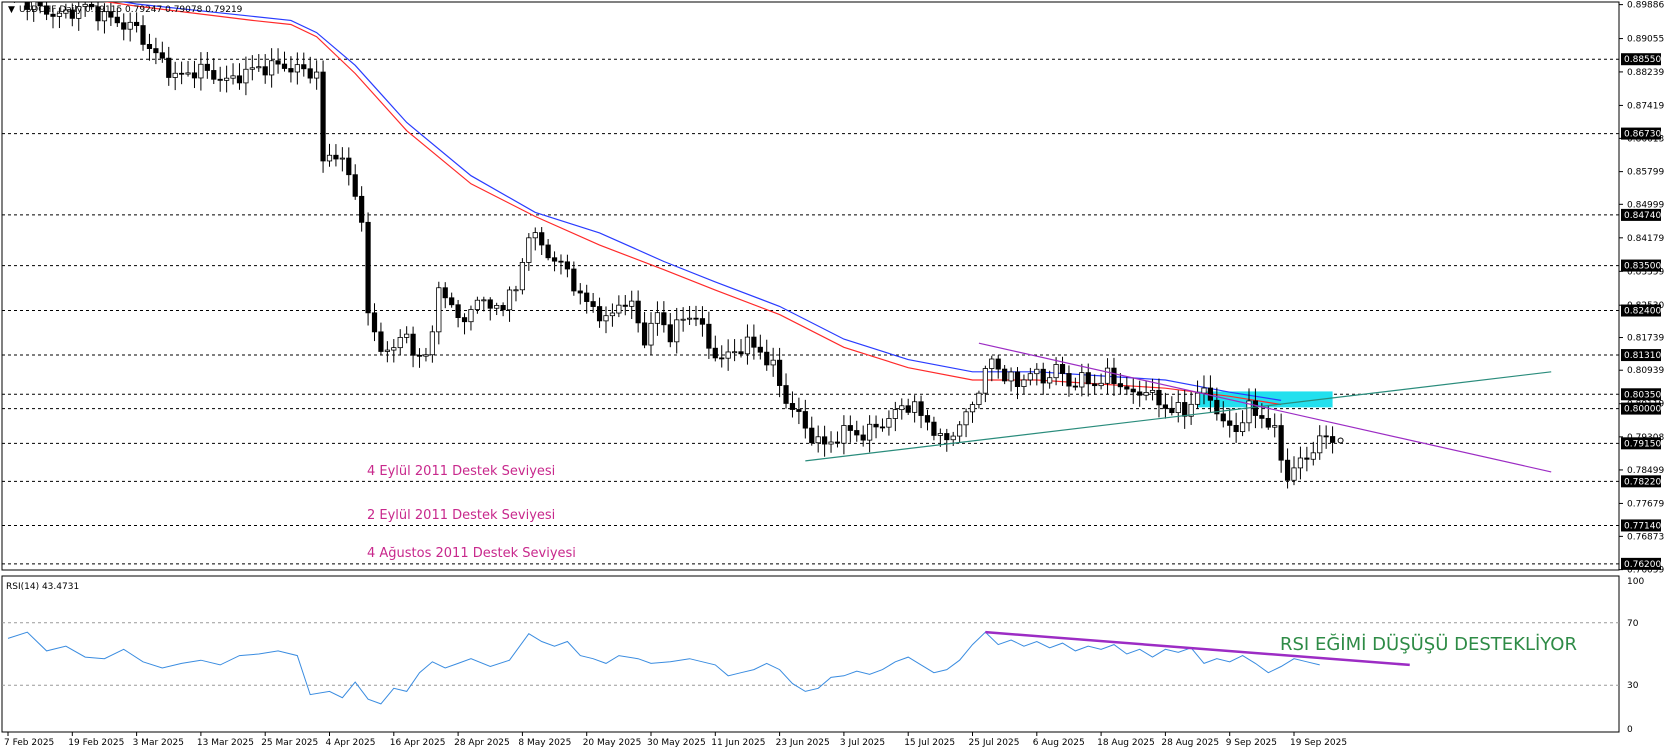 The height and width of the screenshot is (750, 1664). Describe the element at coordinates (1645, 339) in the screenshot. I see `price-tick-label: 0.81739` at that location.